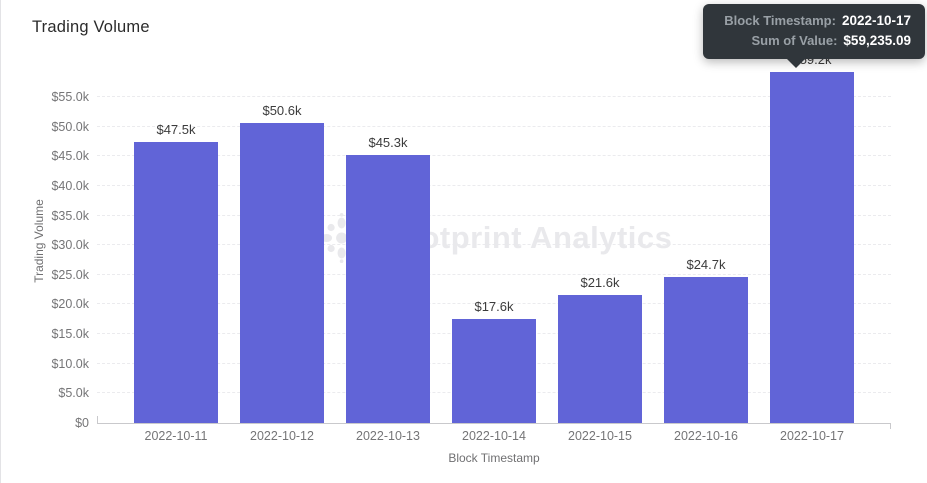  Describe the element at coordinates (70, 126) in the screenshot. I see `y-tick-label: $50.0k` at that location.